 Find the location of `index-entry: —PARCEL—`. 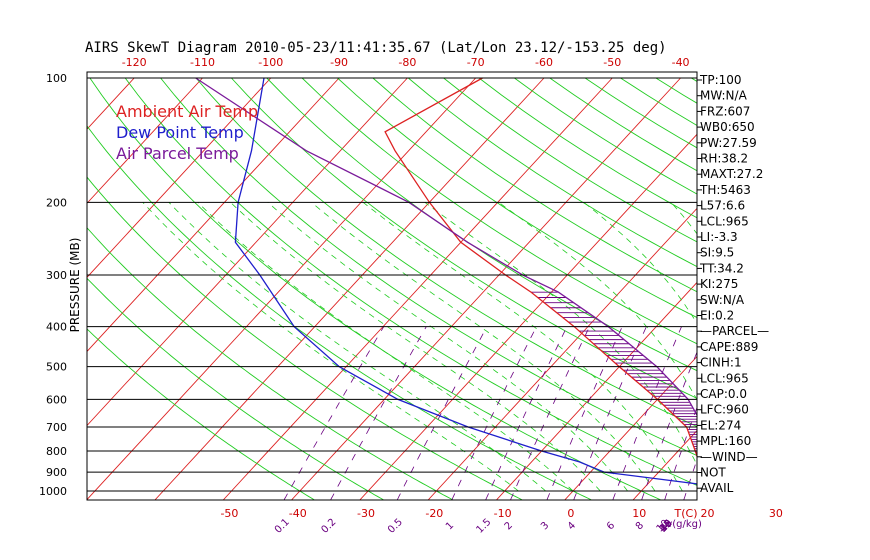

index-entry: —PARCEL— is located at coordinates (734, 331).